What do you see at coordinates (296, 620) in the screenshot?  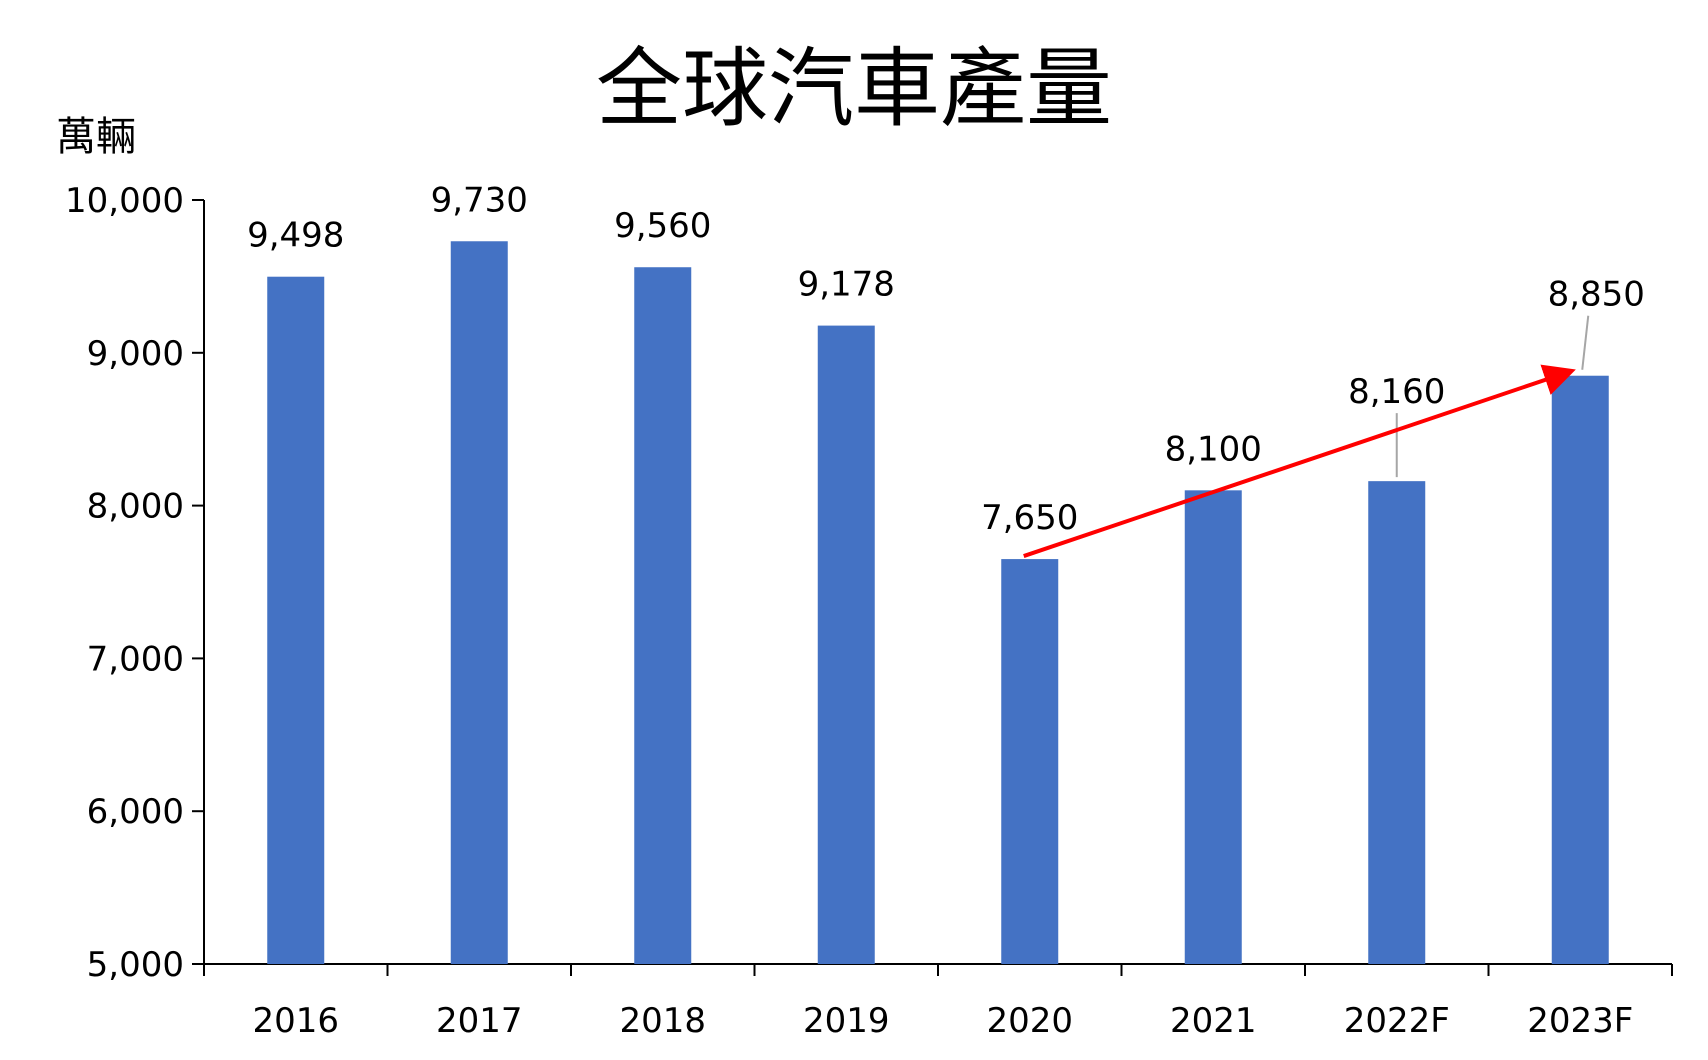 I see `bar-2016` at bounding box center [296, 620].